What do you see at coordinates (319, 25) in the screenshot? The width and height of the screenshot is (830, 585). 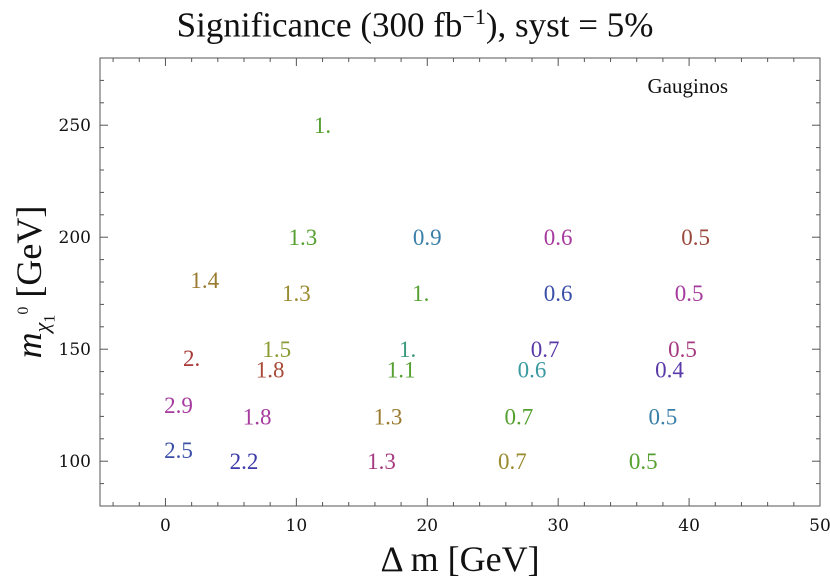 I see `chart-title-text: Significance (300 fb` at bounding box center [319, 25].